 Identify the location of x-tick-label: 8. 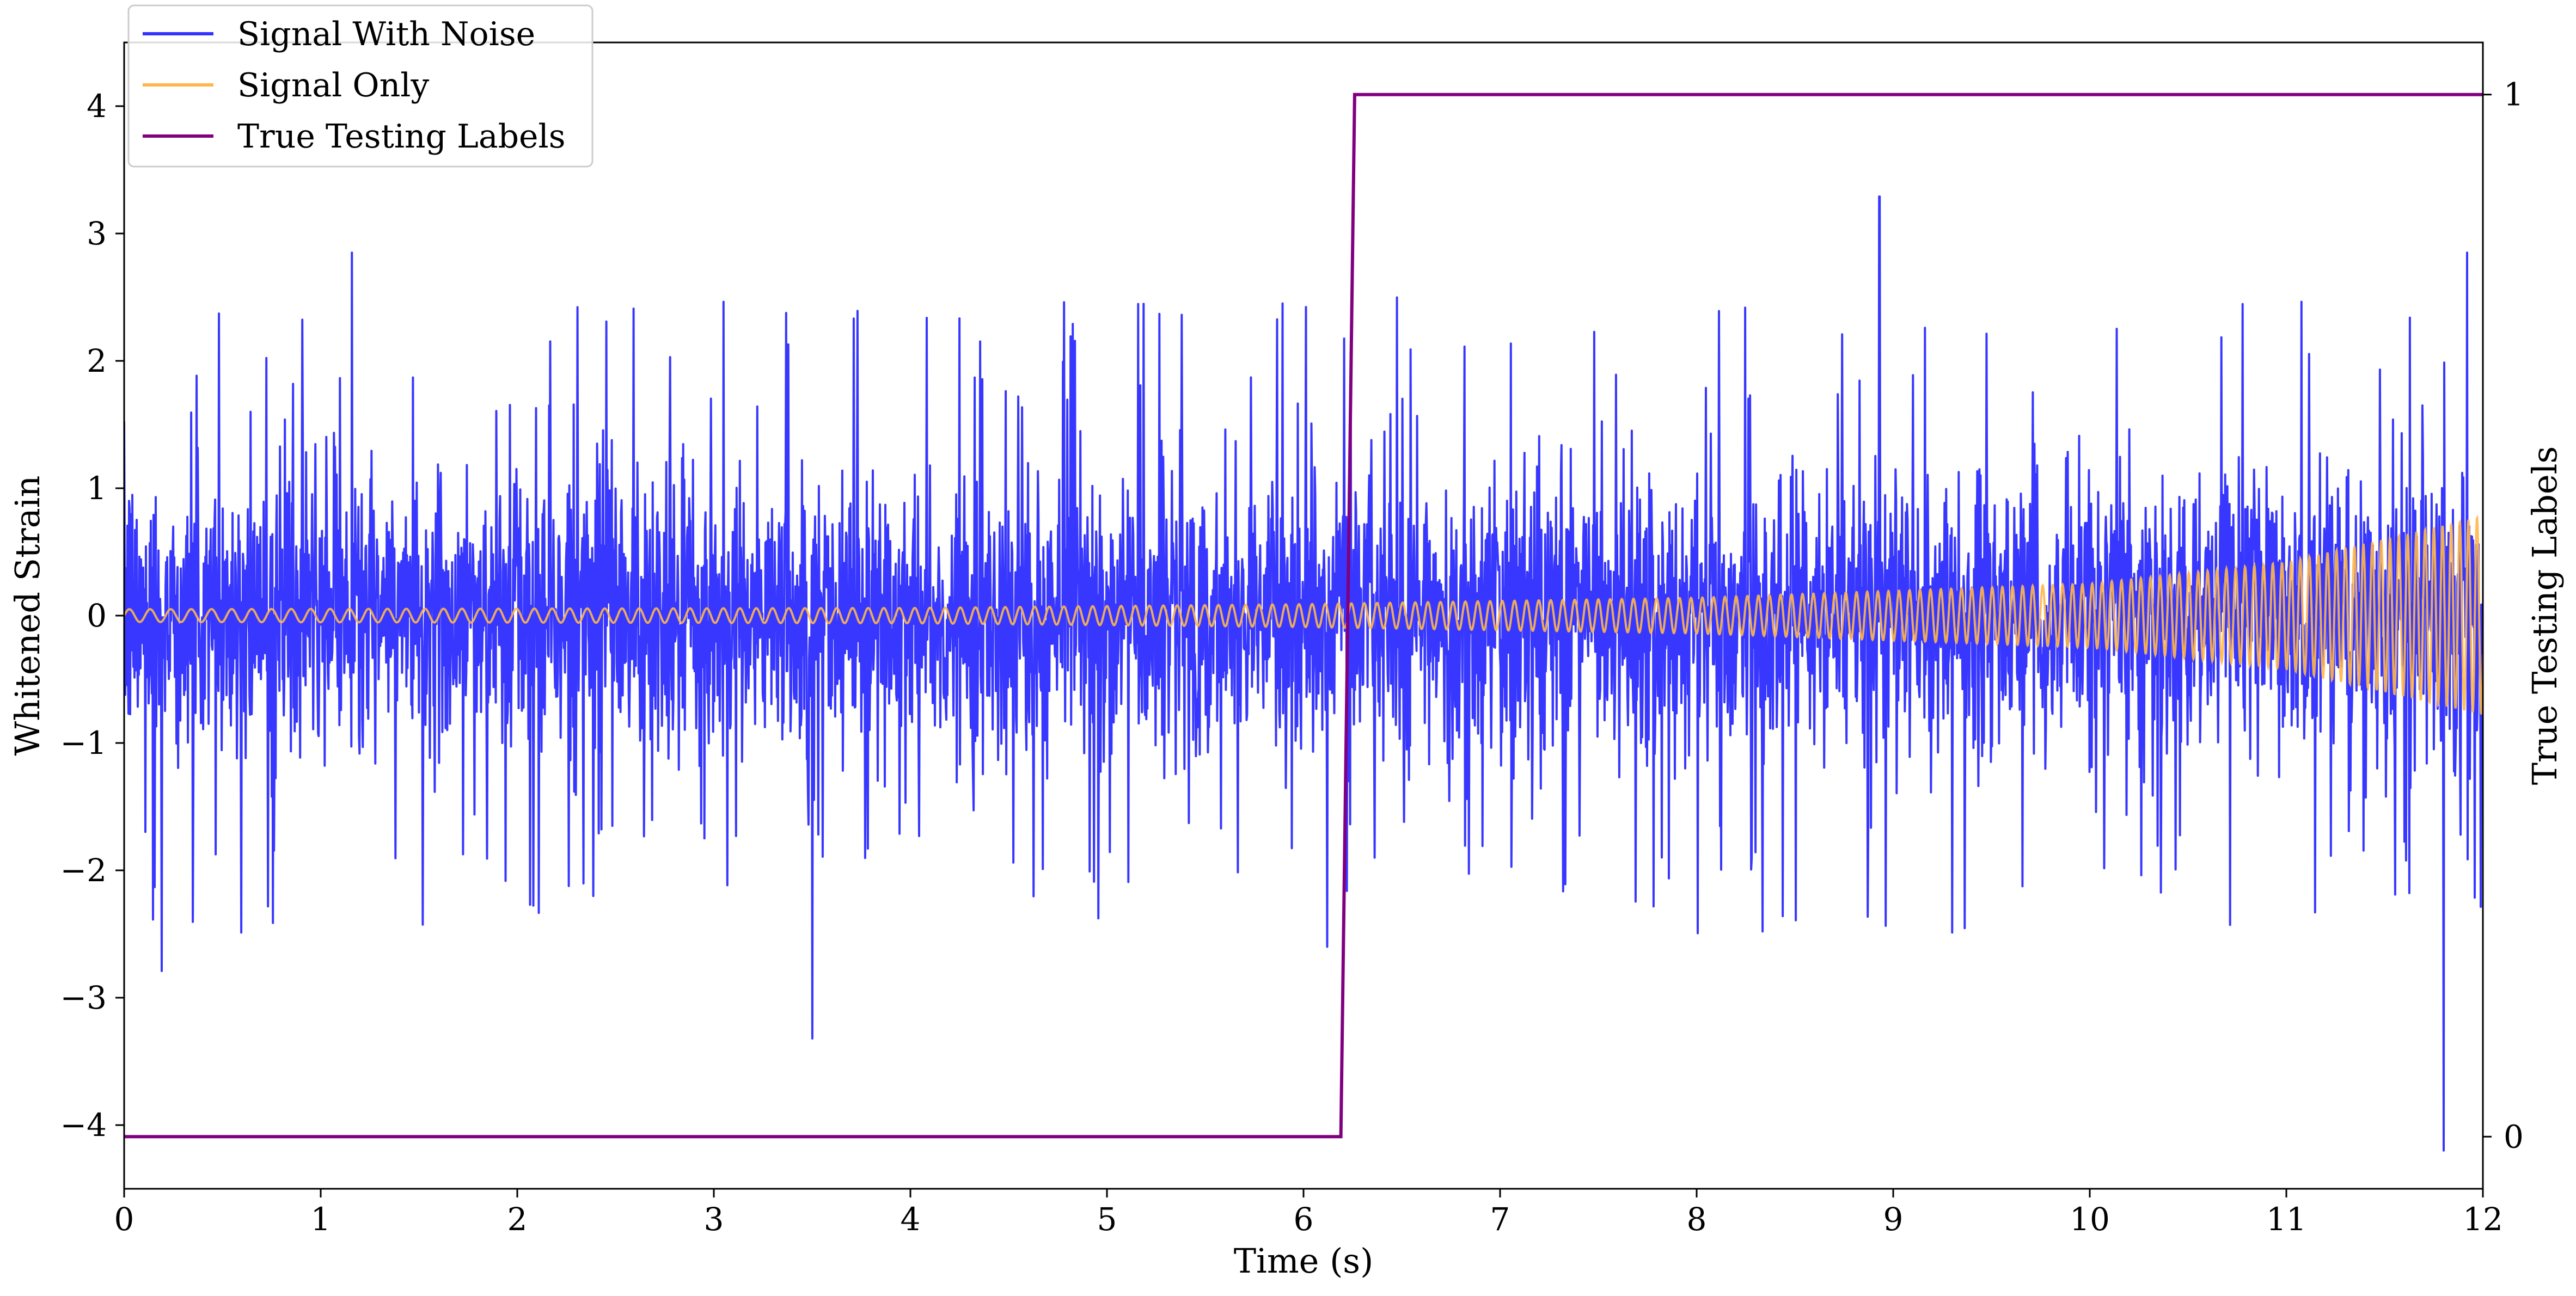
(1697, 1219).